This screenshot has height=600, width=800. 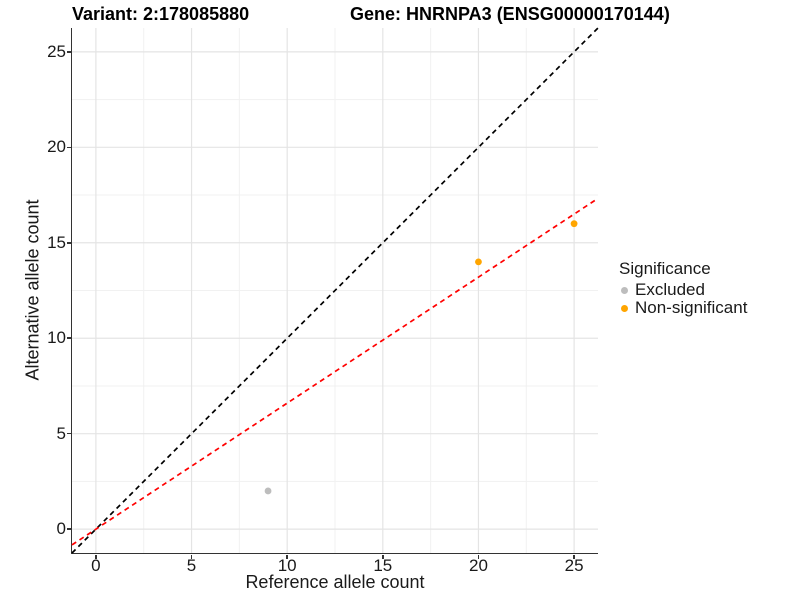 I want to click on y-tick-label: 0, so click(x=61, y=529).